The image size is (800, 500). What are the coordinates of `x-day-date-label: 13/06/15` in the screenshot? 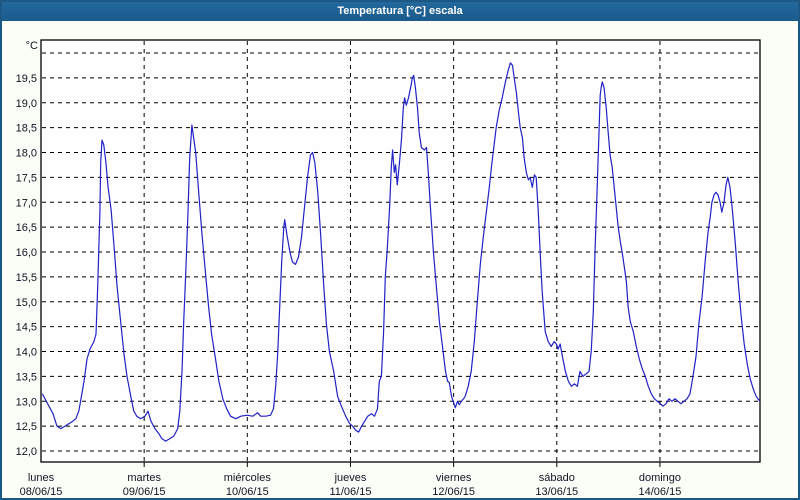 It's located at (556, 492).